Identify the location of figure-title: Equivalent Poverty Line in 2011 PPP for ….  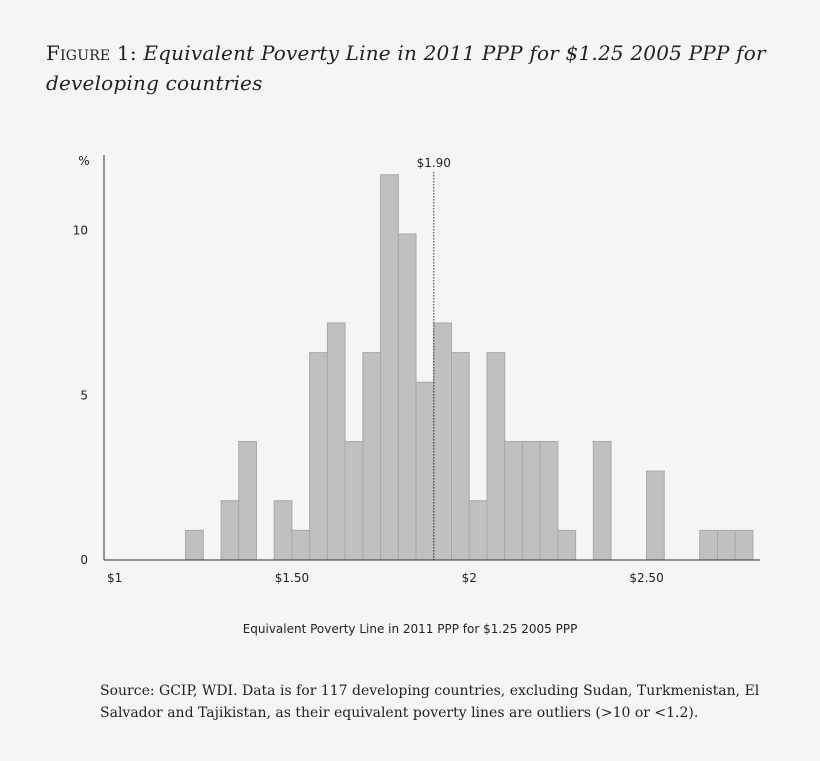
(406, 68).